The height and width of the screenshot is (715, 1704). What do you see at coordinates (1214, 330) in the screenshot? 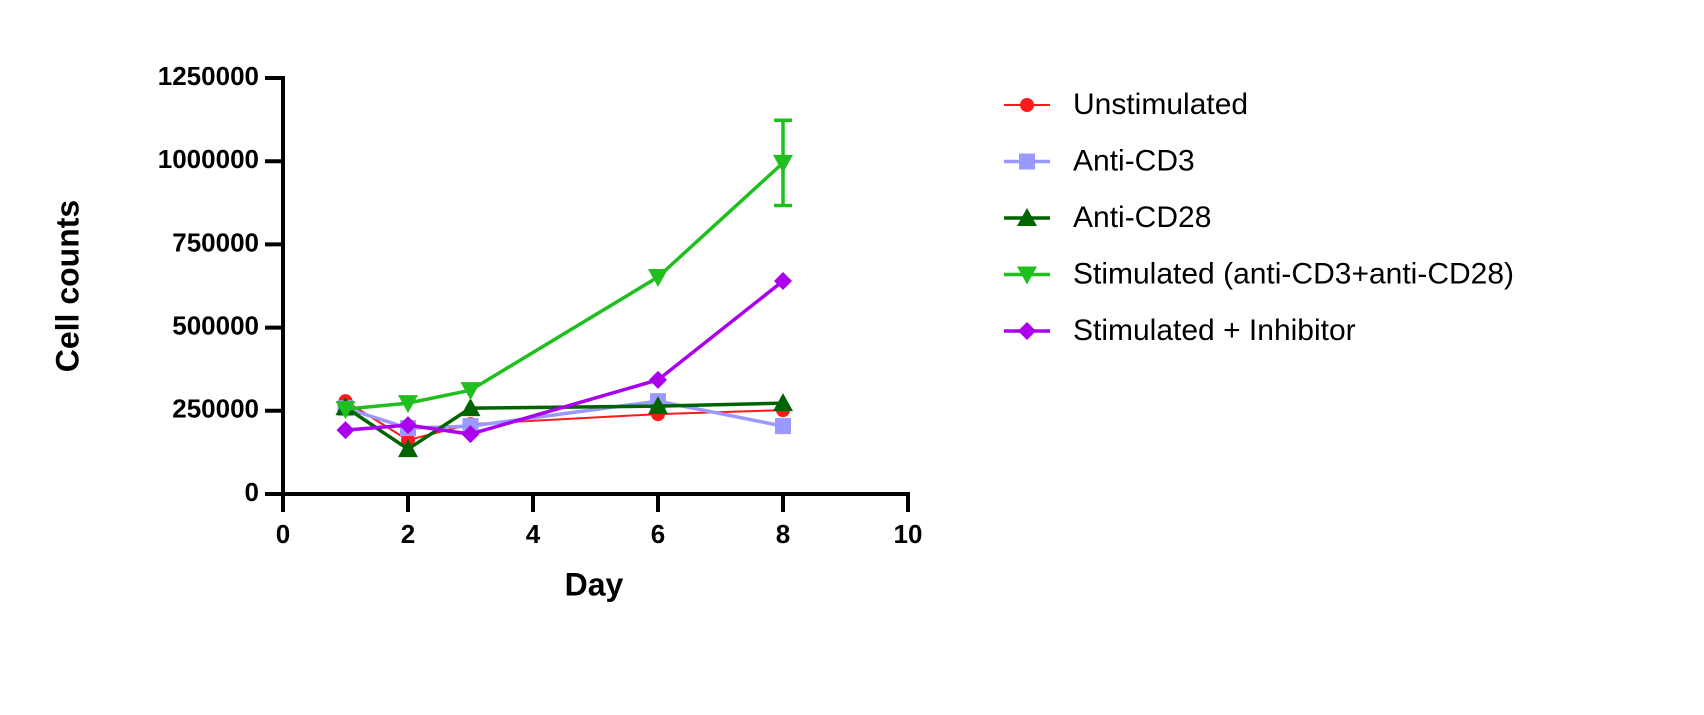
I see `legend-label: Stimulated + Inhibitor` at bounding box center [1214, 330].